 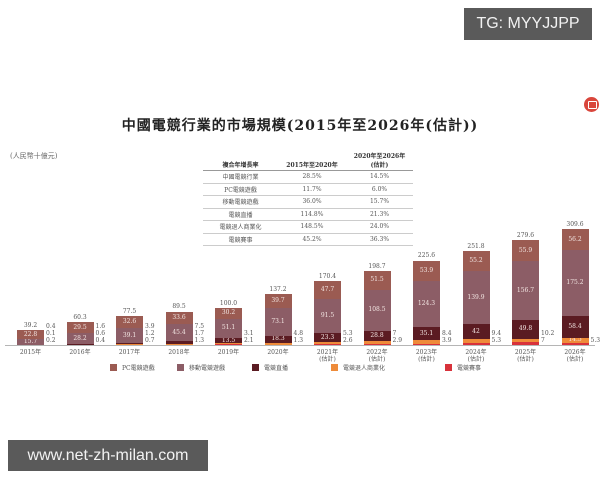 What do you see at coordinates (327, 290) in the screenshot?
I see `bar-segment: 47.7` at bounding box center [327, 290].